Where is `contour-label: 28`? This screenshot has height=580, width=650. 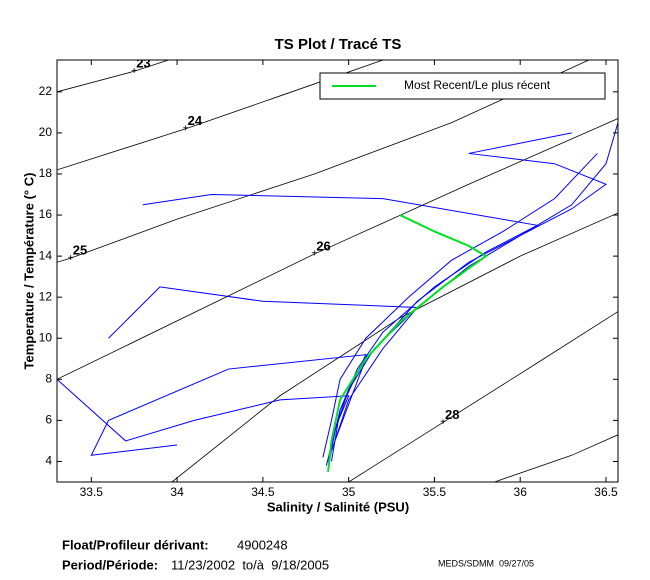
contour-label: 28 is located at coordinates (452, 414).